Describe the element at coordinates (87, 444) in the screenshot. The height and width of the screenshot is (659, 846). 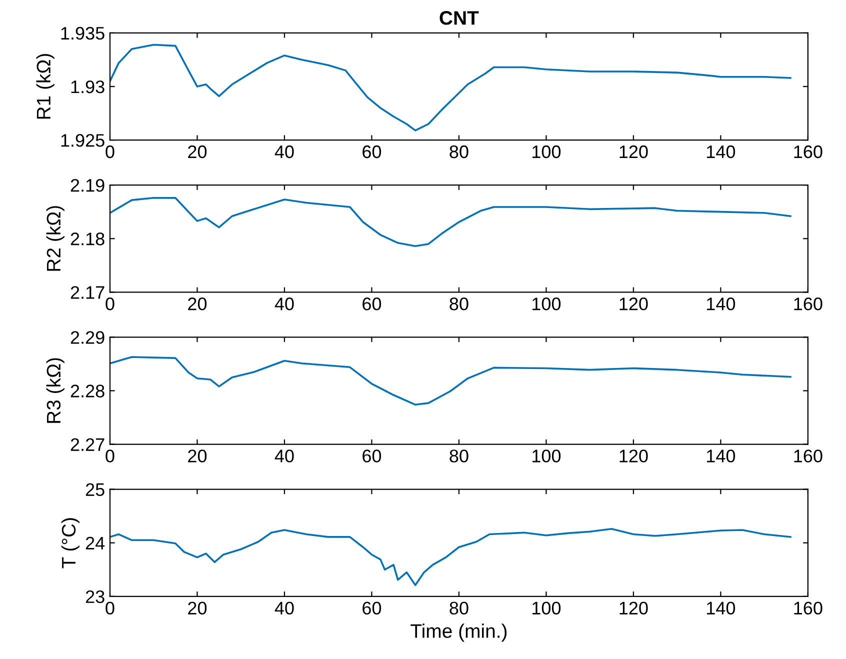
I see `y-tick-label: 2.27` at that location.